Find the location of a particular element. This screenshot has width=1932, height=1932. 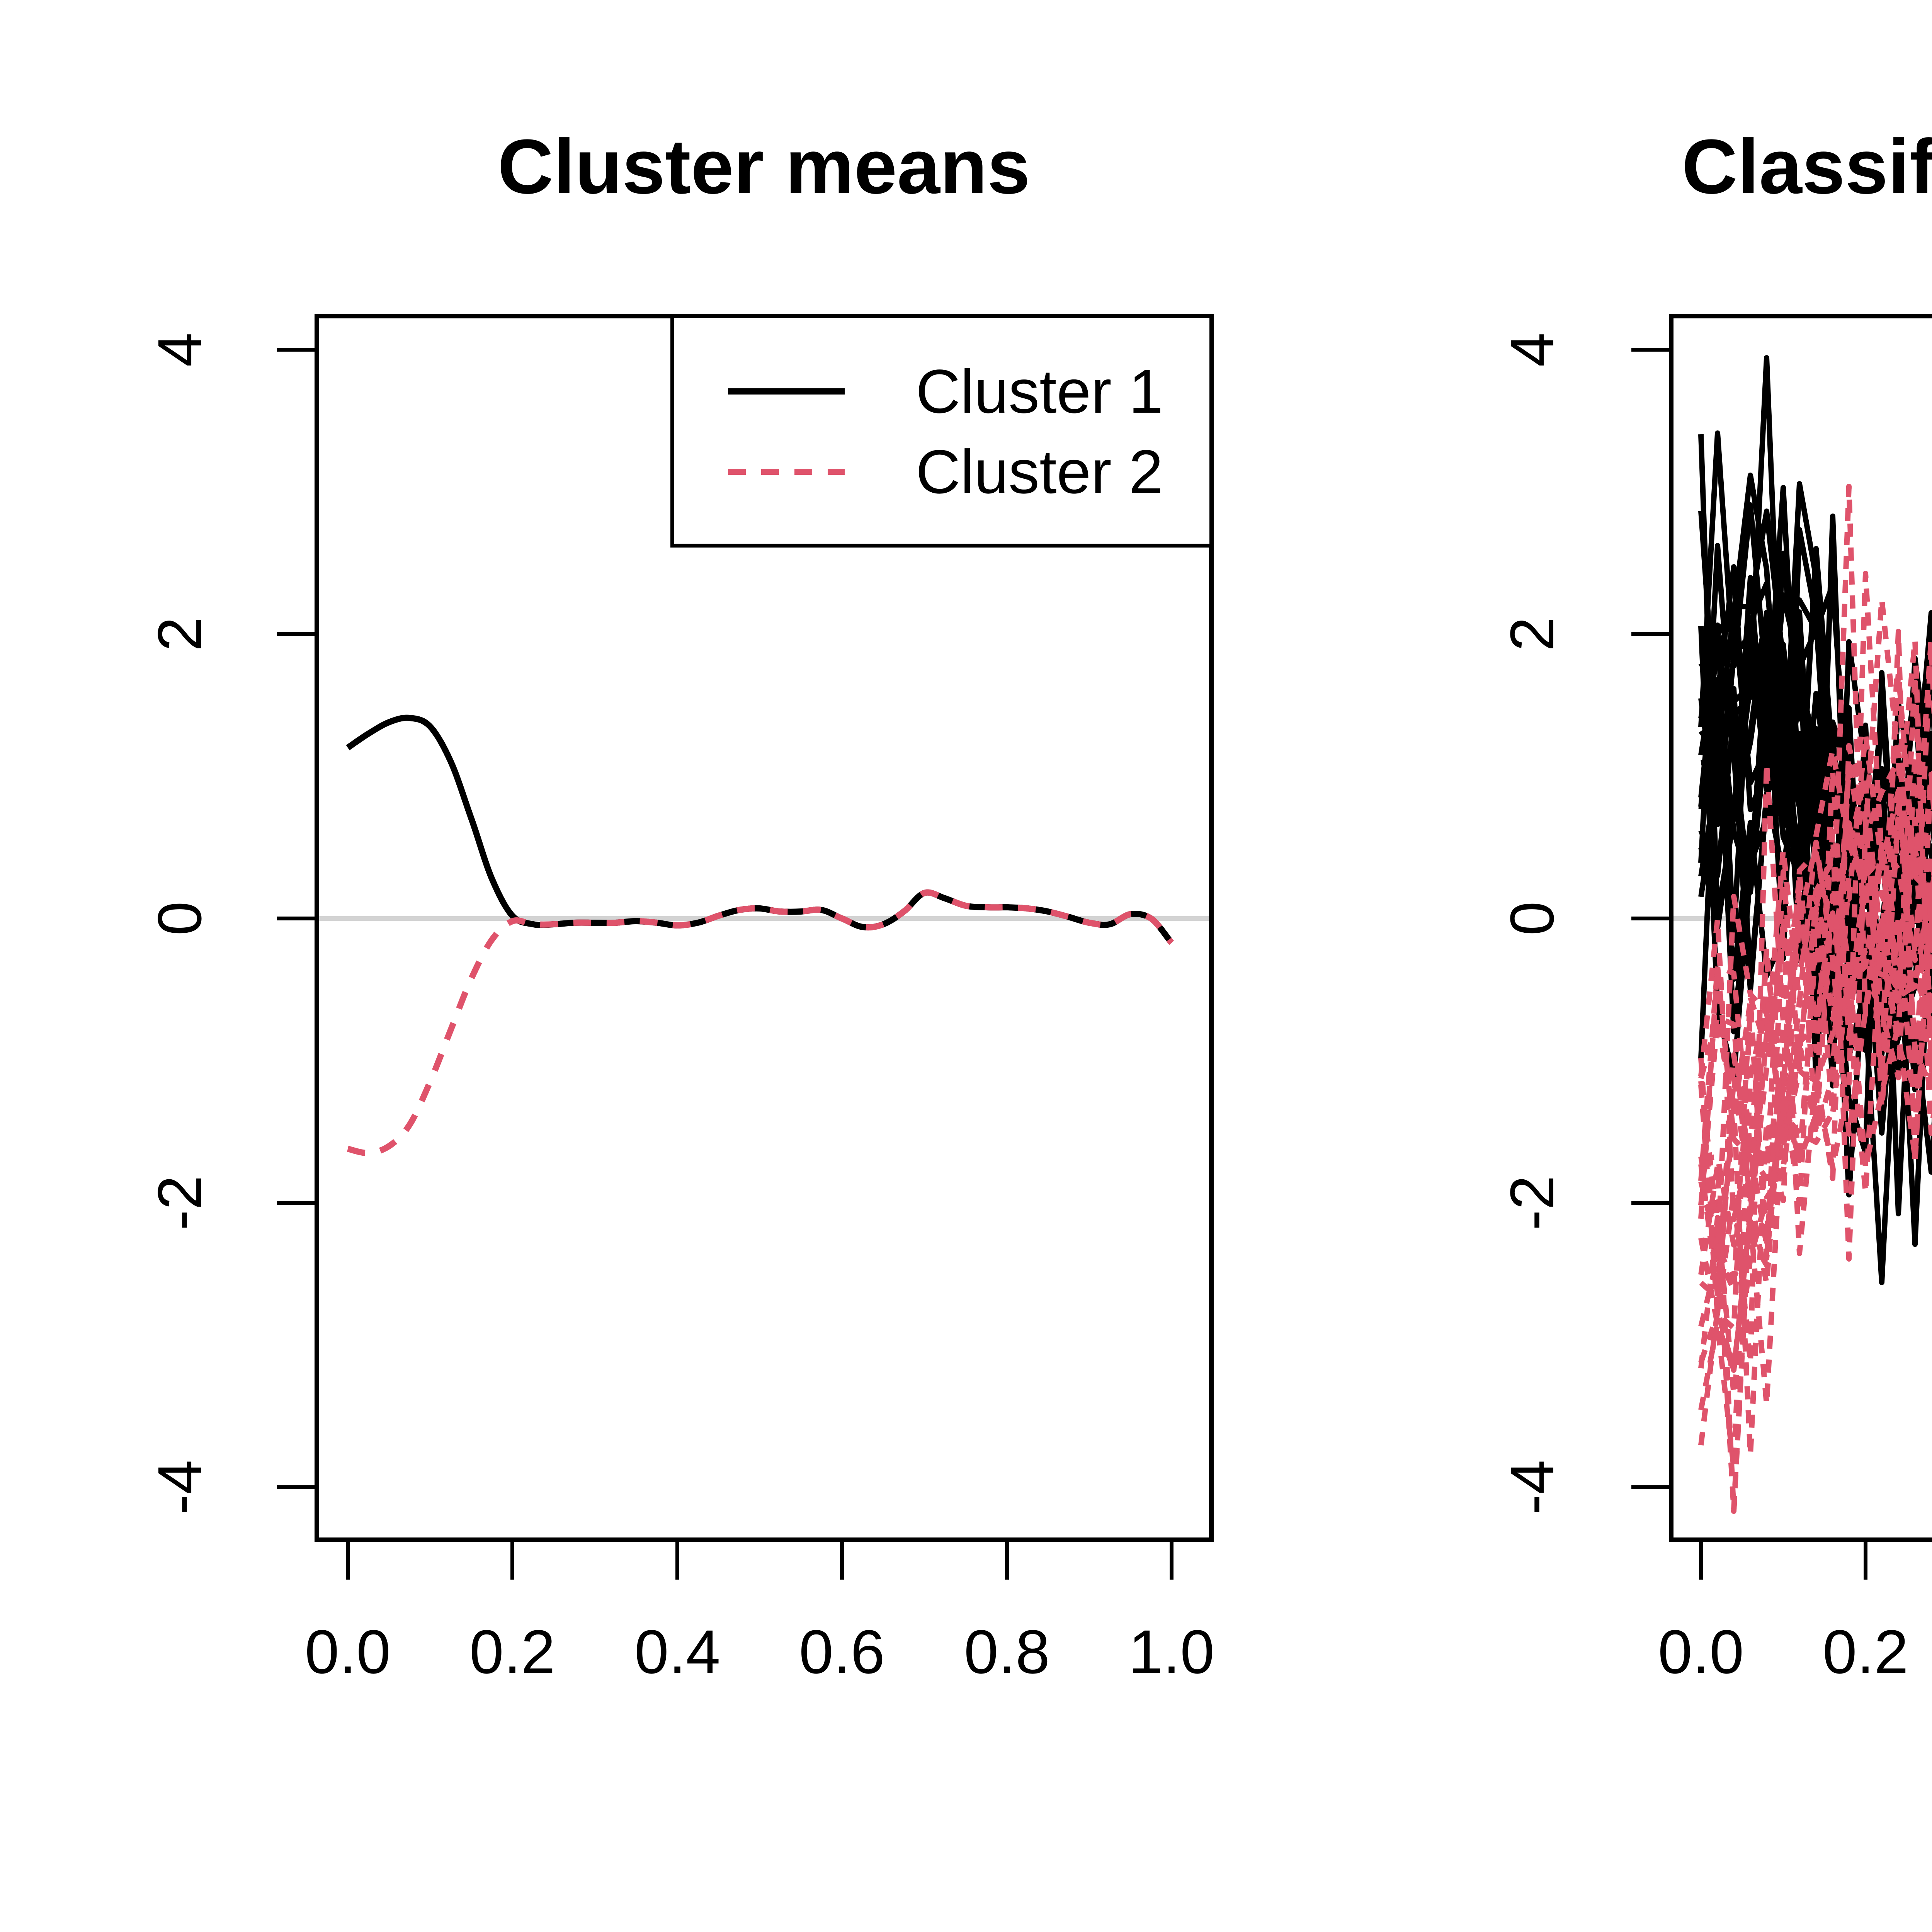

legend: Cluster 1 Cluster 2 is located at coordinates (942, 431).